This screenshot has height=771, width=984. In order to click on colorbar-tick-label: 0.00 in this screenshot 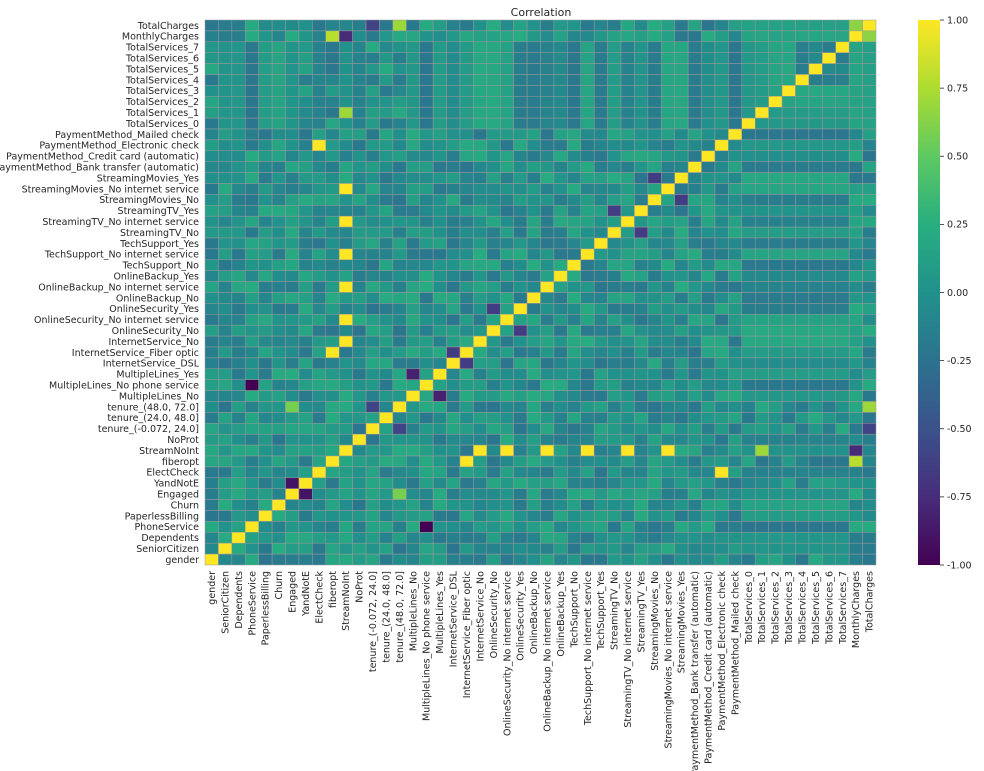, I will do `click(957, 293)`.